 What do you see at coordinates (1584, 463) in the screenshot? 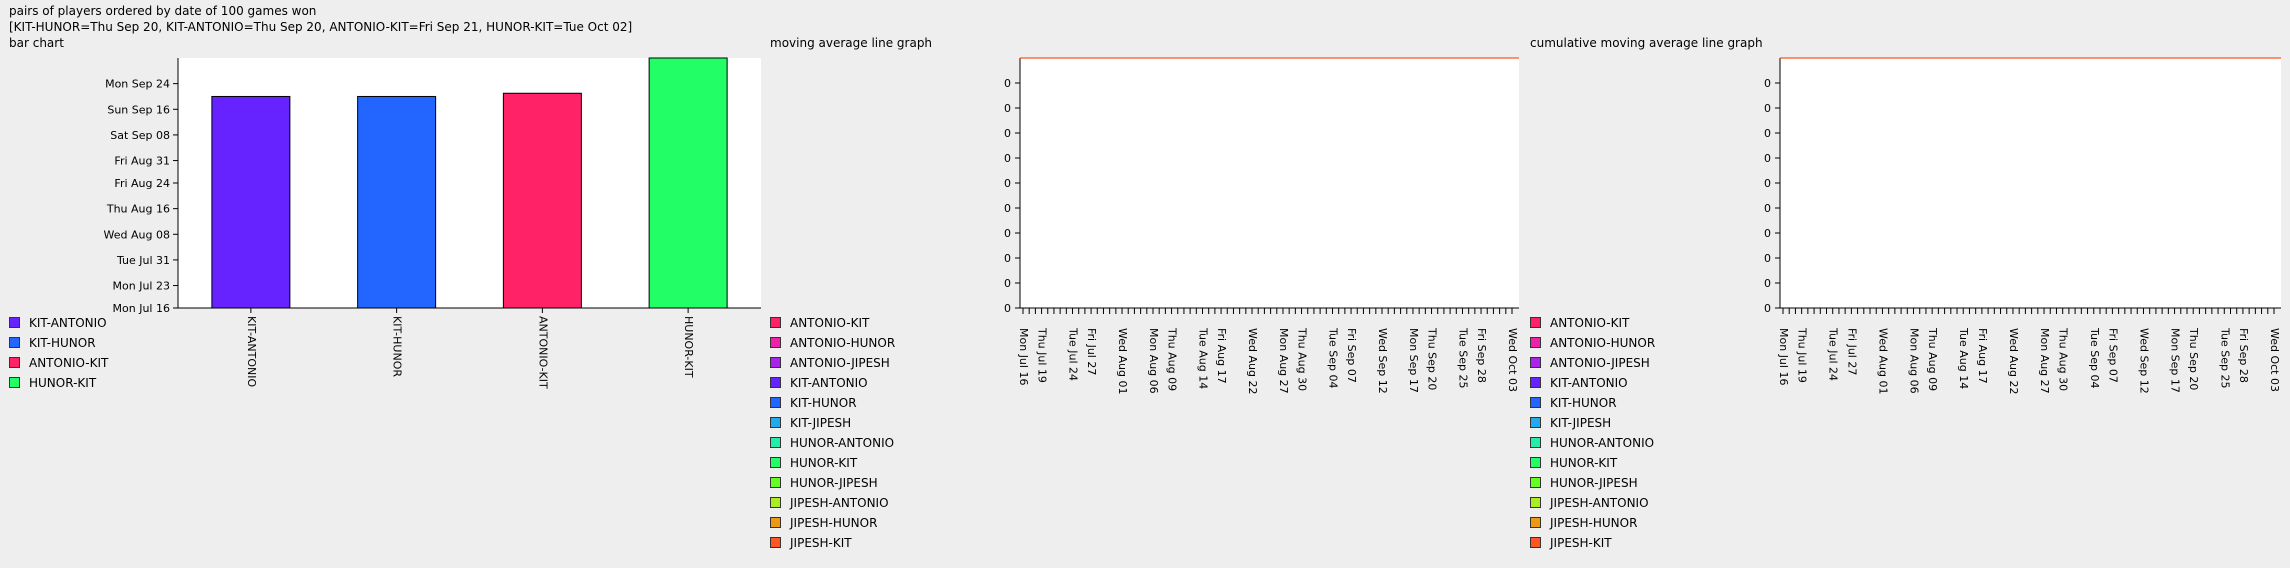
I see `legend-label: HUNOR-KIT` at bounding box center [1584, 463].